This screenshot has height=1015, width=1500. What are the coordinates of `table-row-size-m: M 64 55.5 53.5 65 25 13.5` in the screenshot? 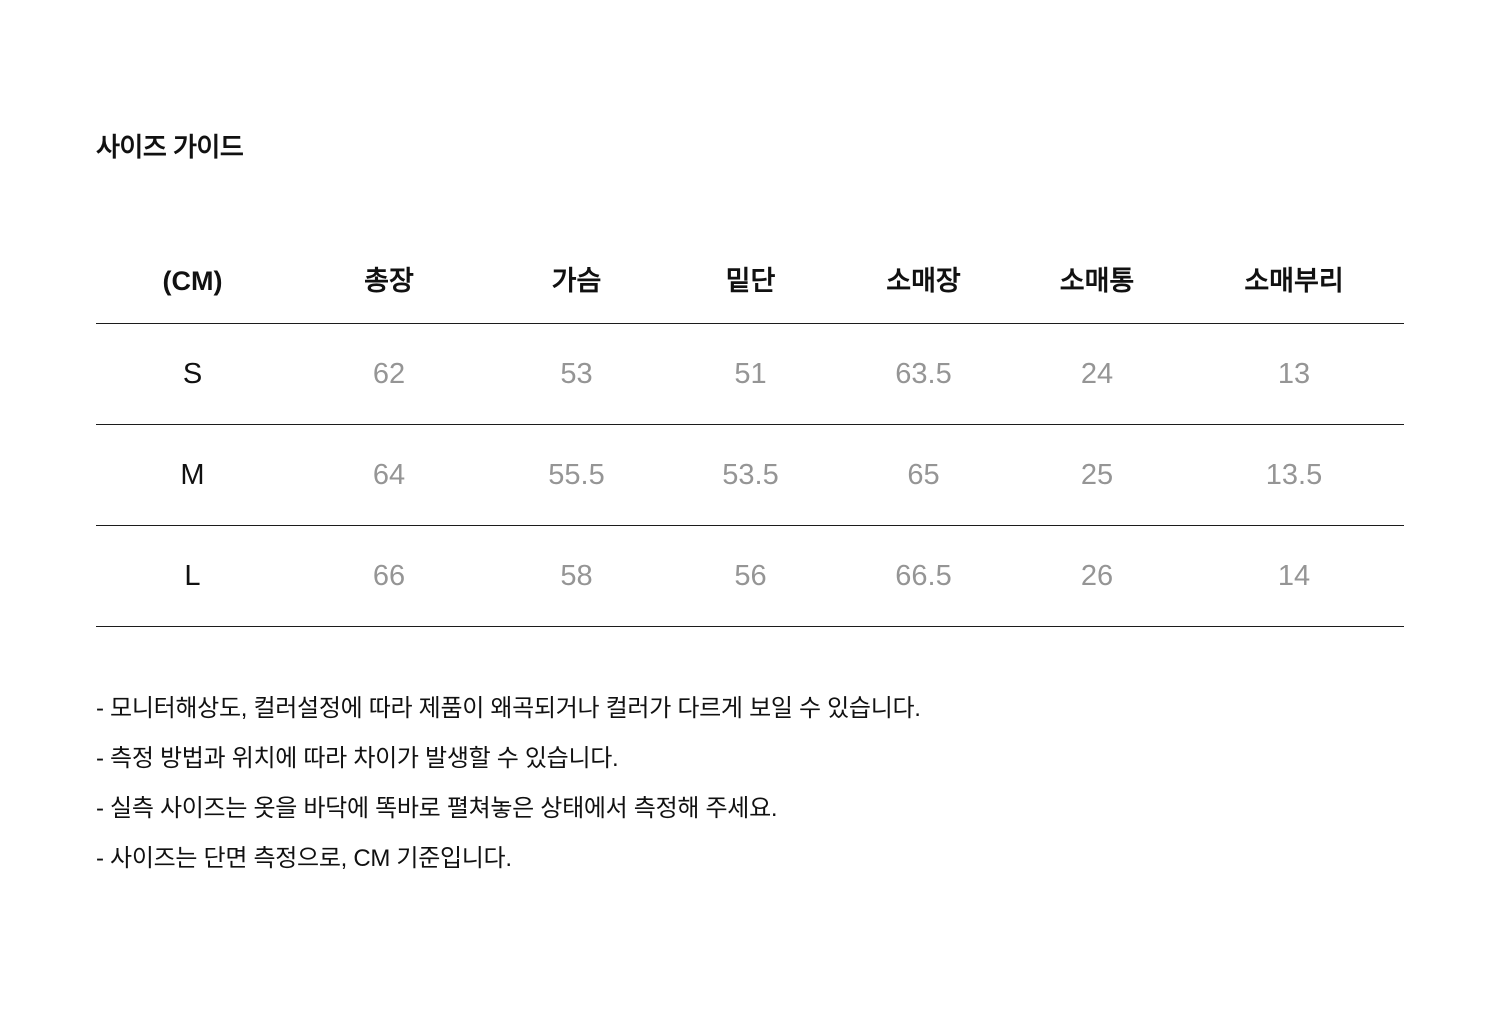 It's located at (750, 475).